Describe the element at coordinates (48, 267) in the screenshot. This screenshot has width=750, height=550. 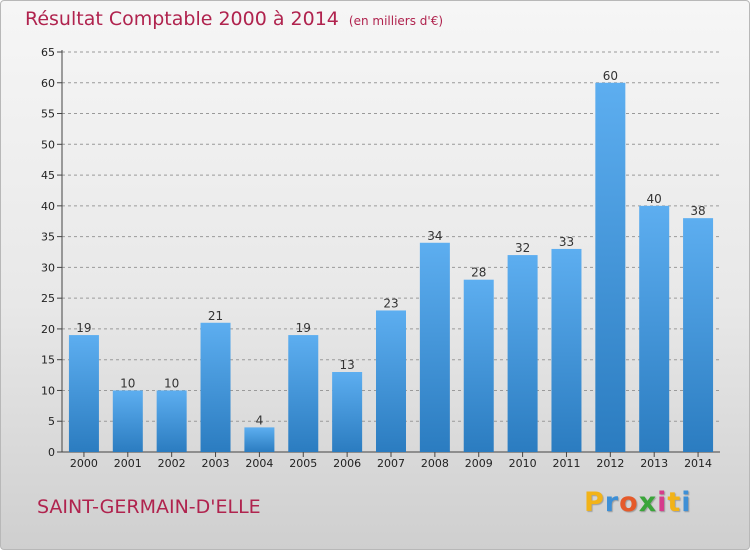
I see `y-tick-label: 30` at that location.